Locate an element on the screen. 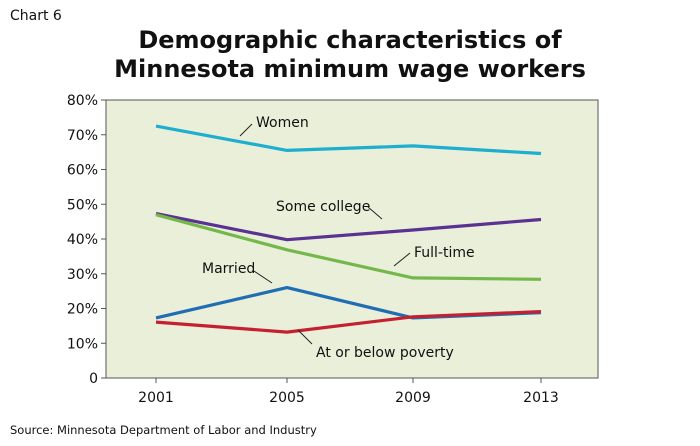 The height and width of the screenshot is (446, 700). x-tick-label: 2013 is located at coordinates (541, 398).